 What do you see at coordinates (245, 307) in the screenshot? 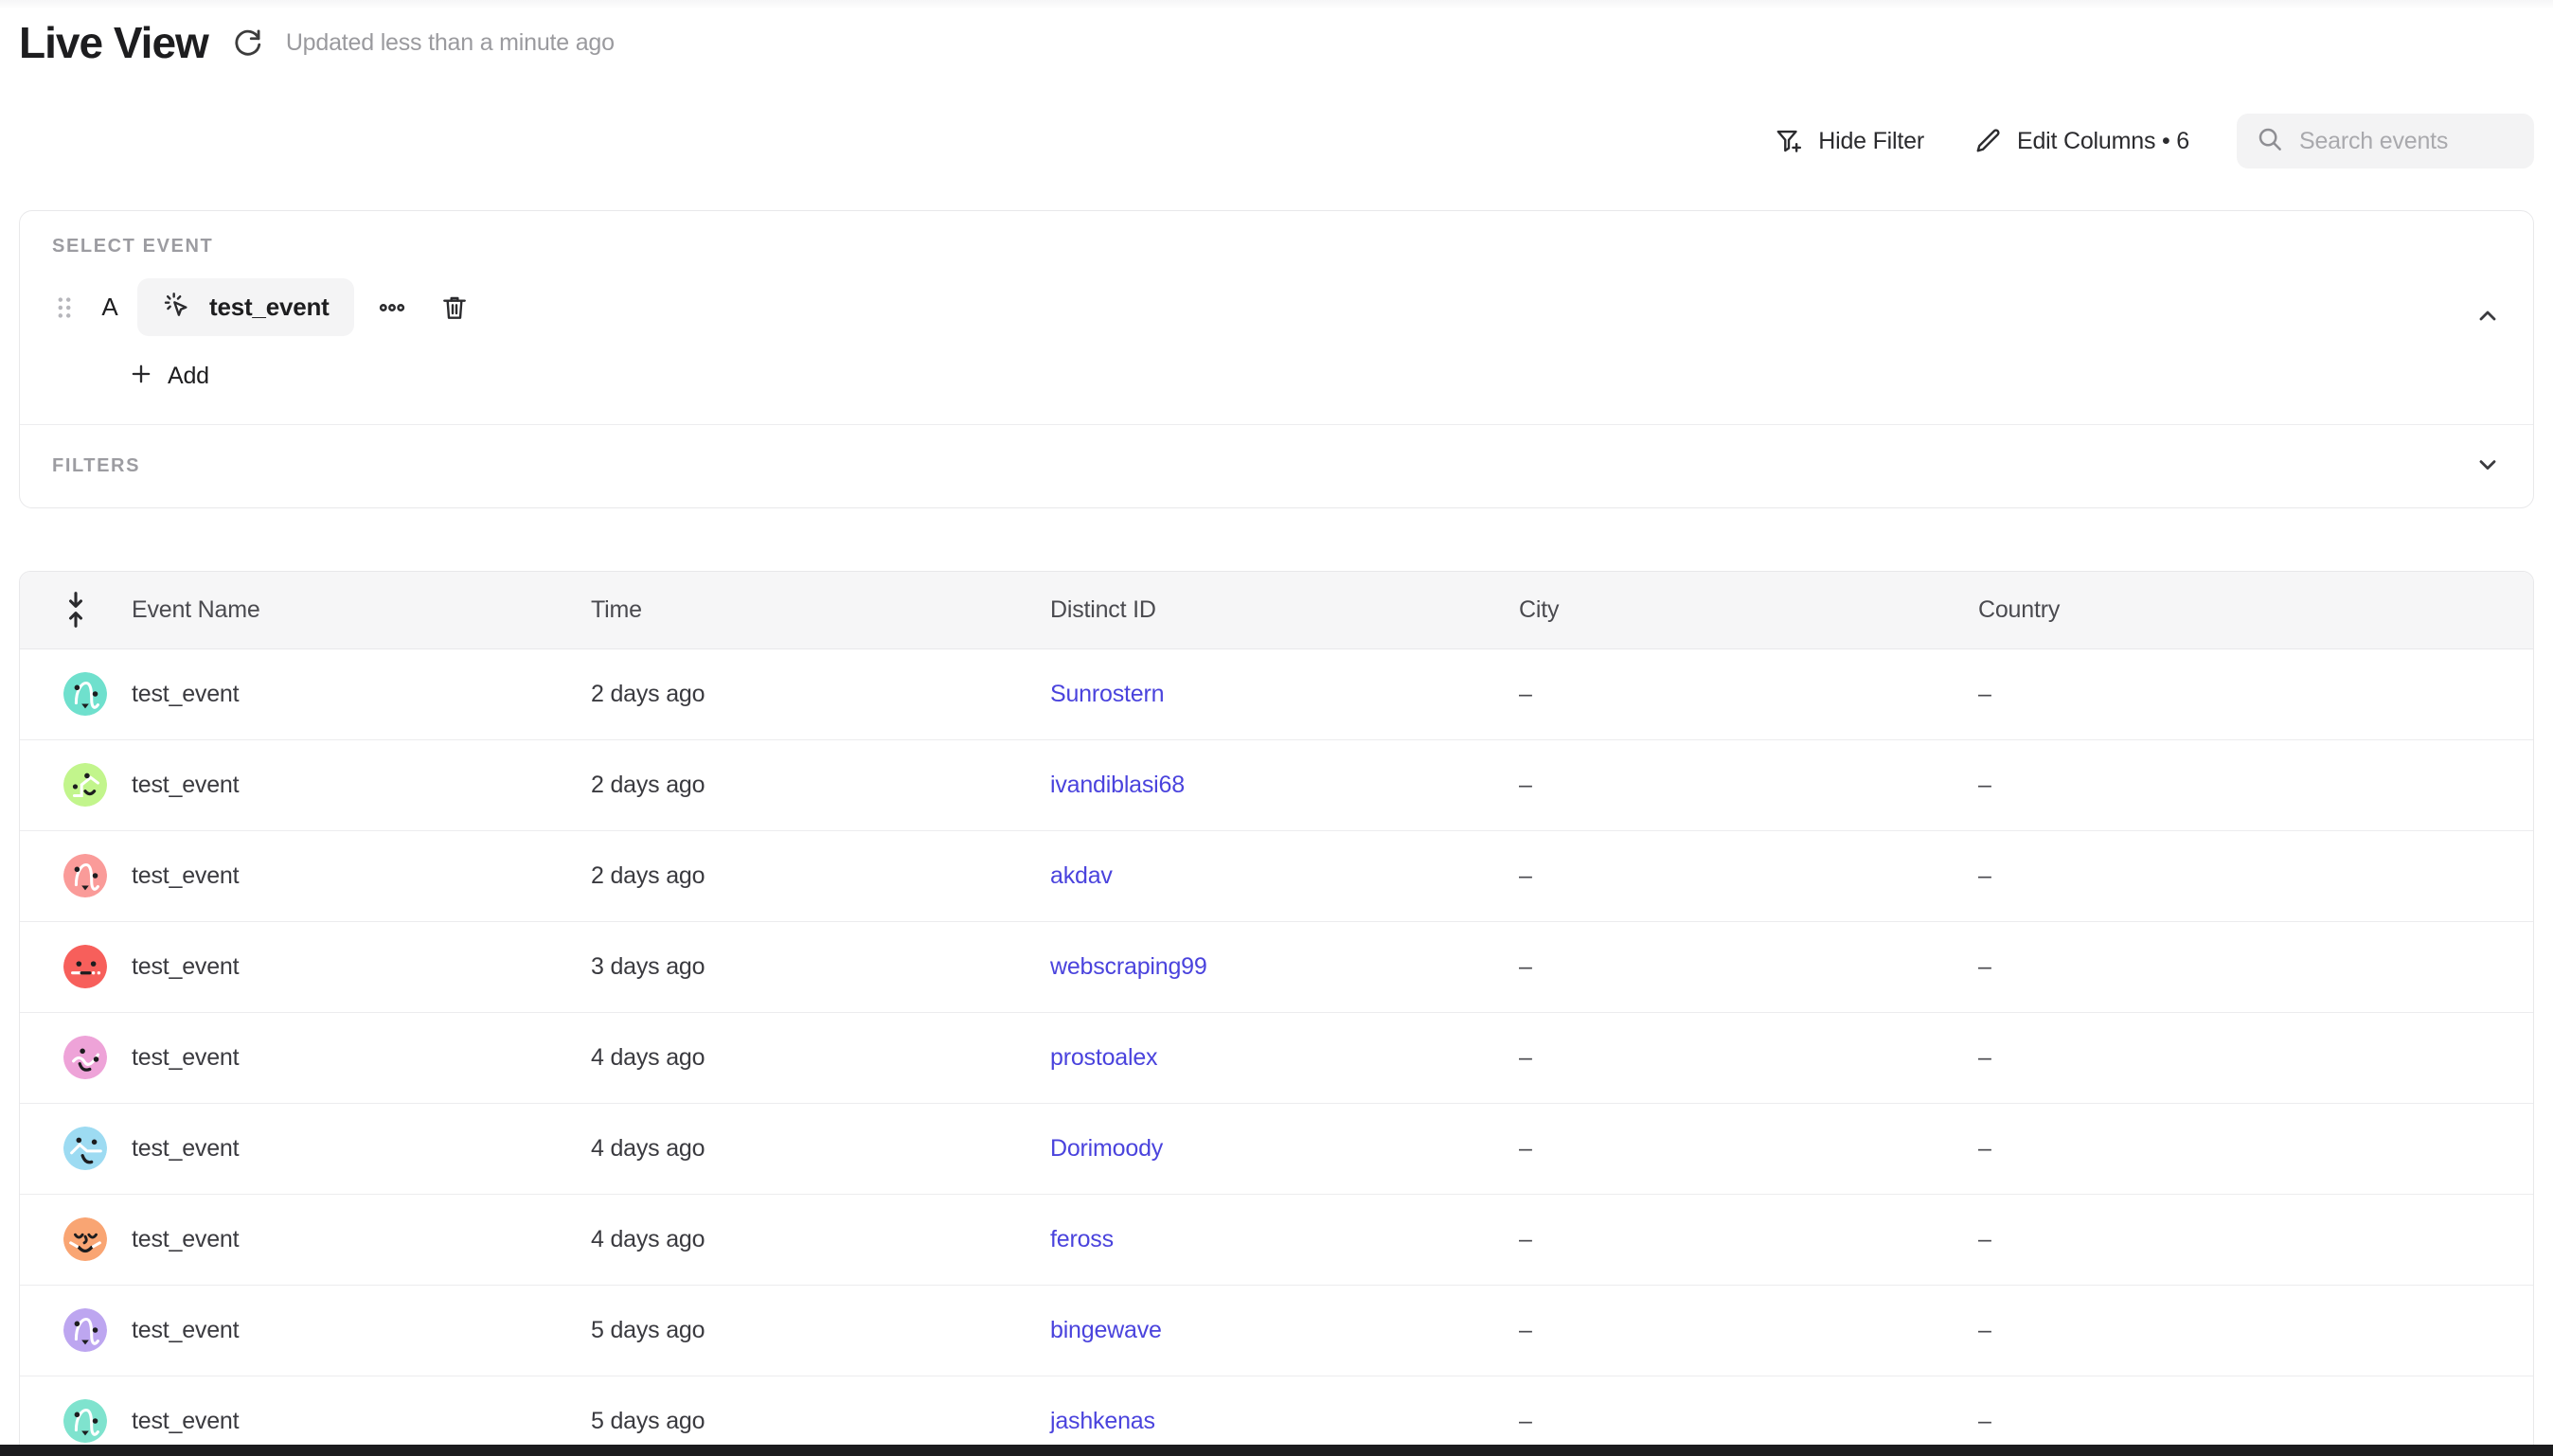
I see `event-select-chip: test_event` at bounding box center [245, 307].